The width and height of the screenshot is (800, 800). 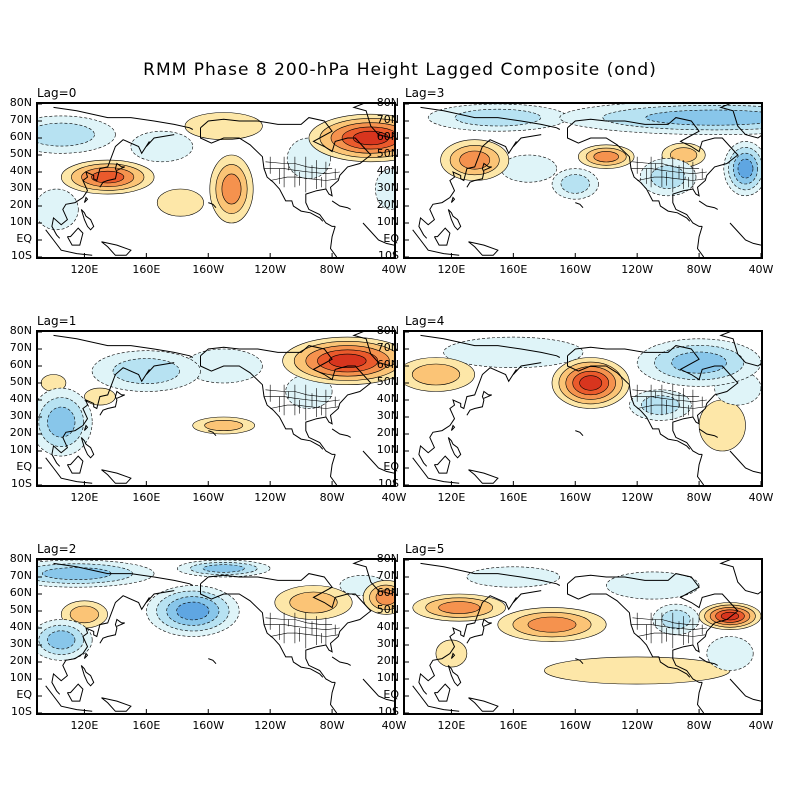 I want to click on lat-tick-label: 70N, so click(x=20, y=347).